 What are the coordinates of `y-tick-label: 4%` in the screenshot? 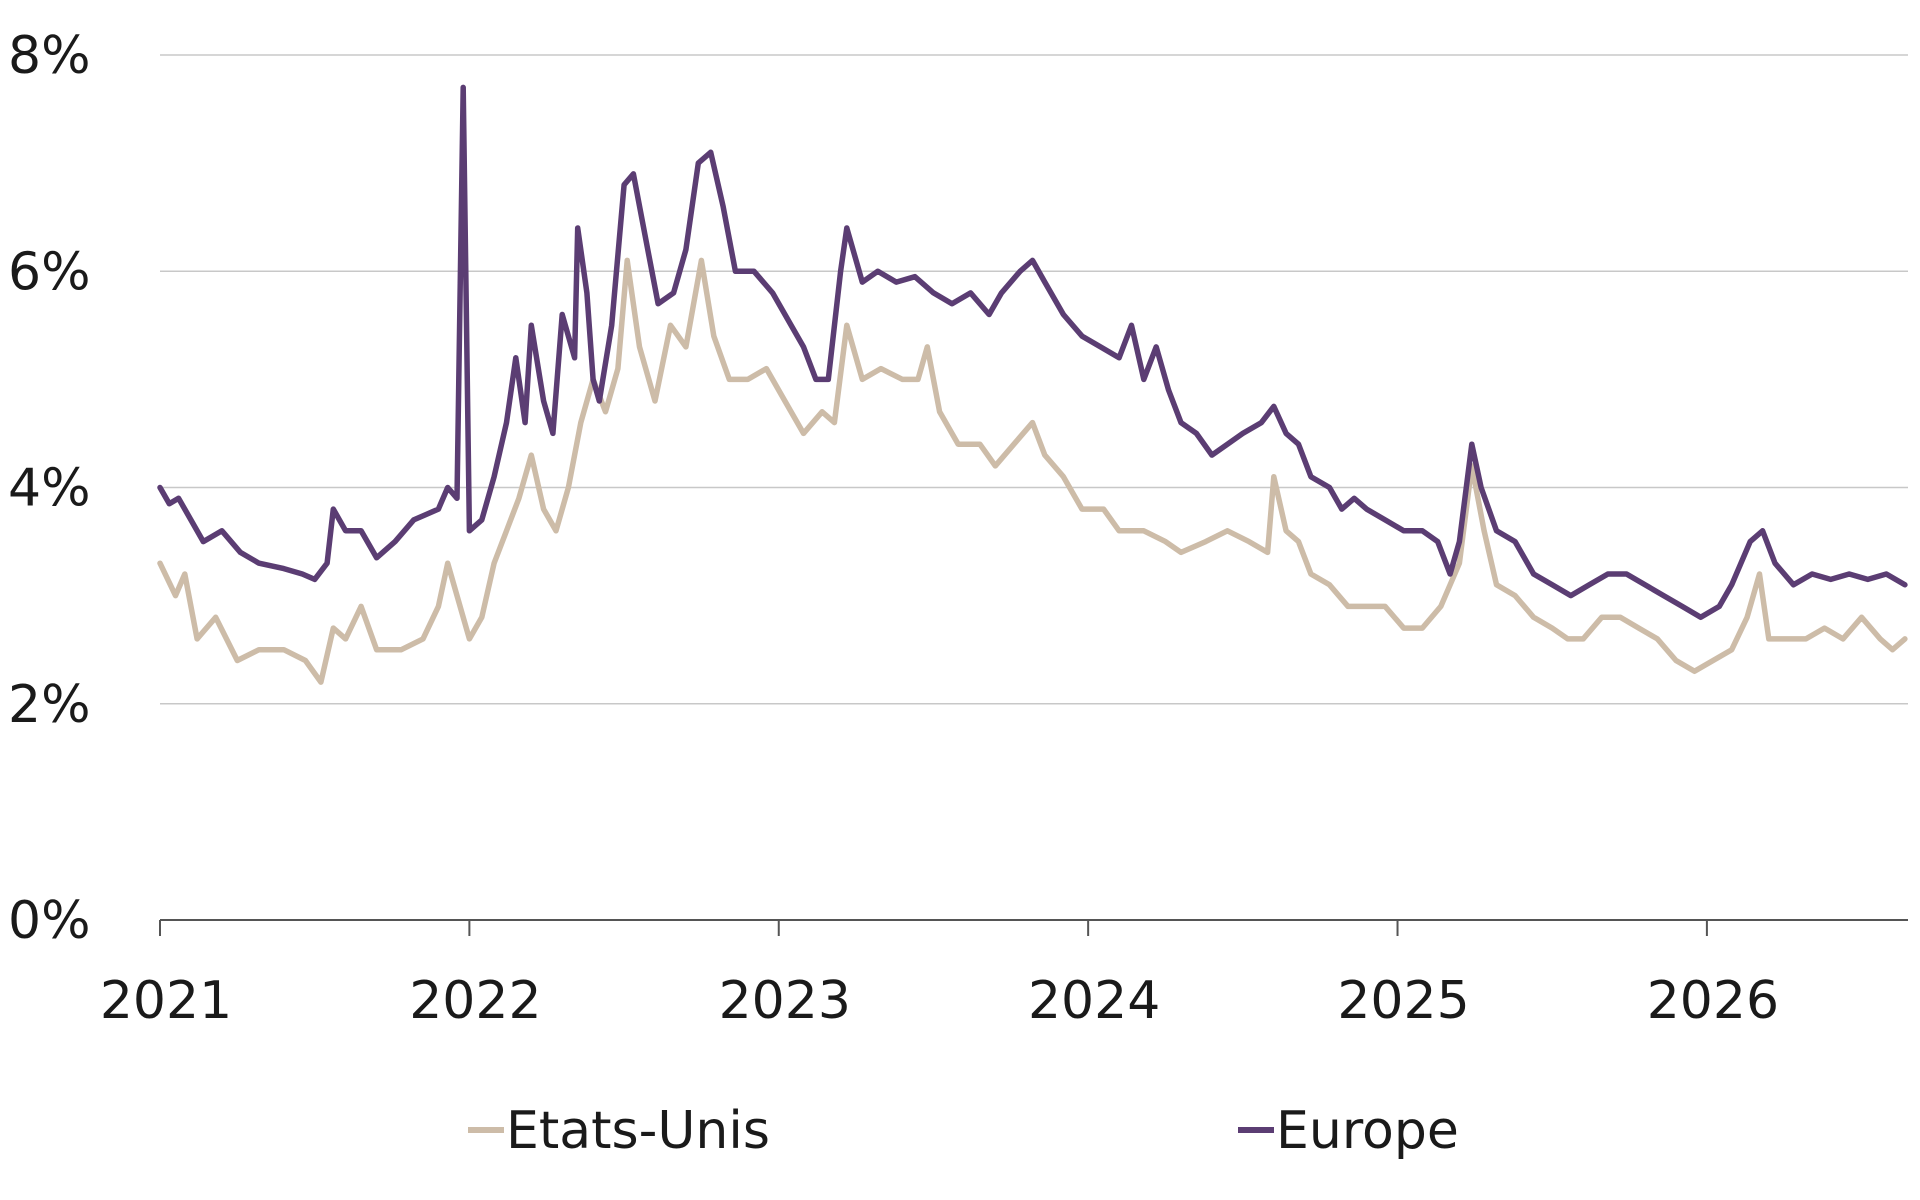 It's located at (49, 489).